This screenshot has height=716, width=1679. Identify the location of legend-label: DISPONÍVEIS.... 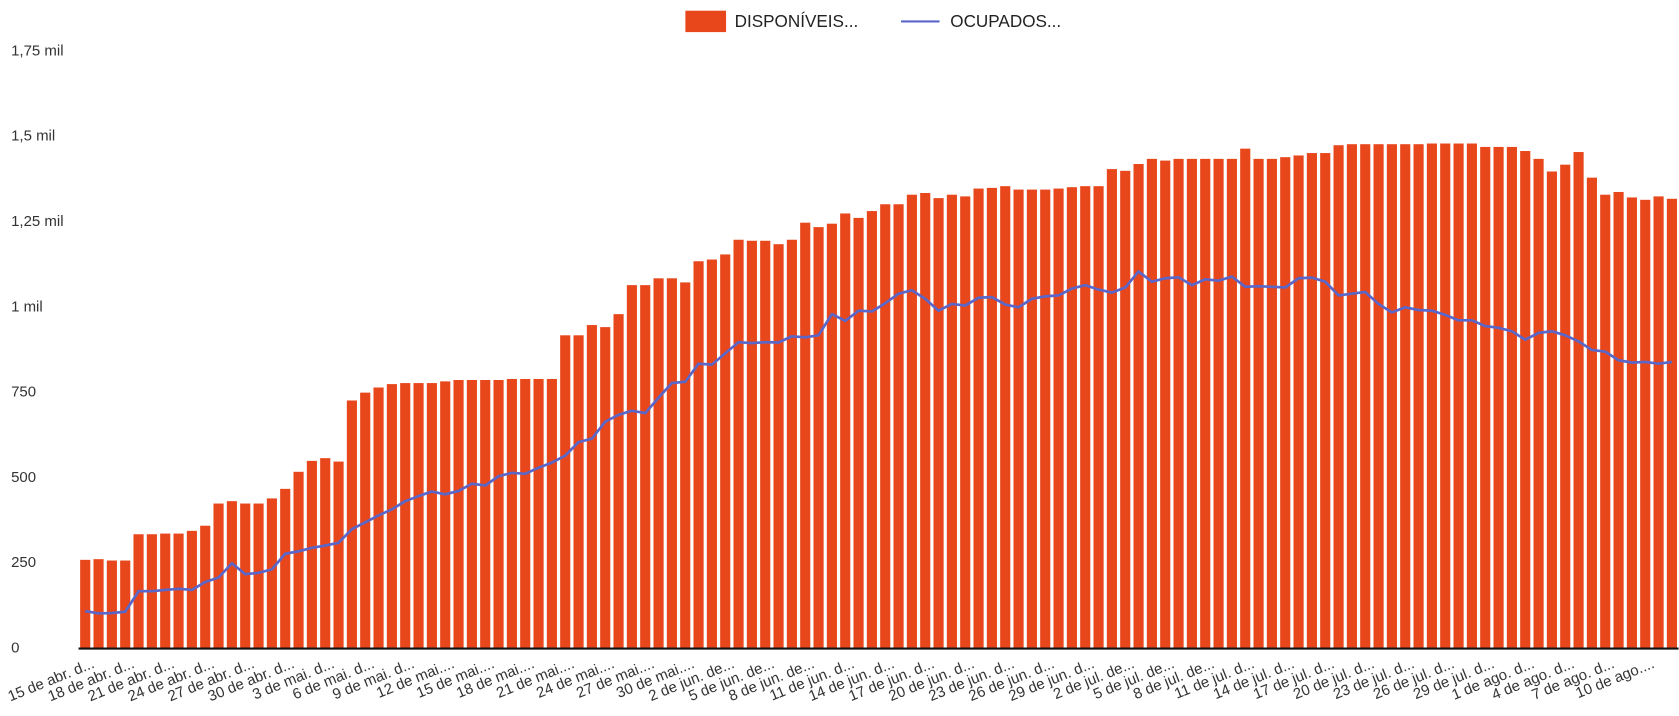
(797, 21).